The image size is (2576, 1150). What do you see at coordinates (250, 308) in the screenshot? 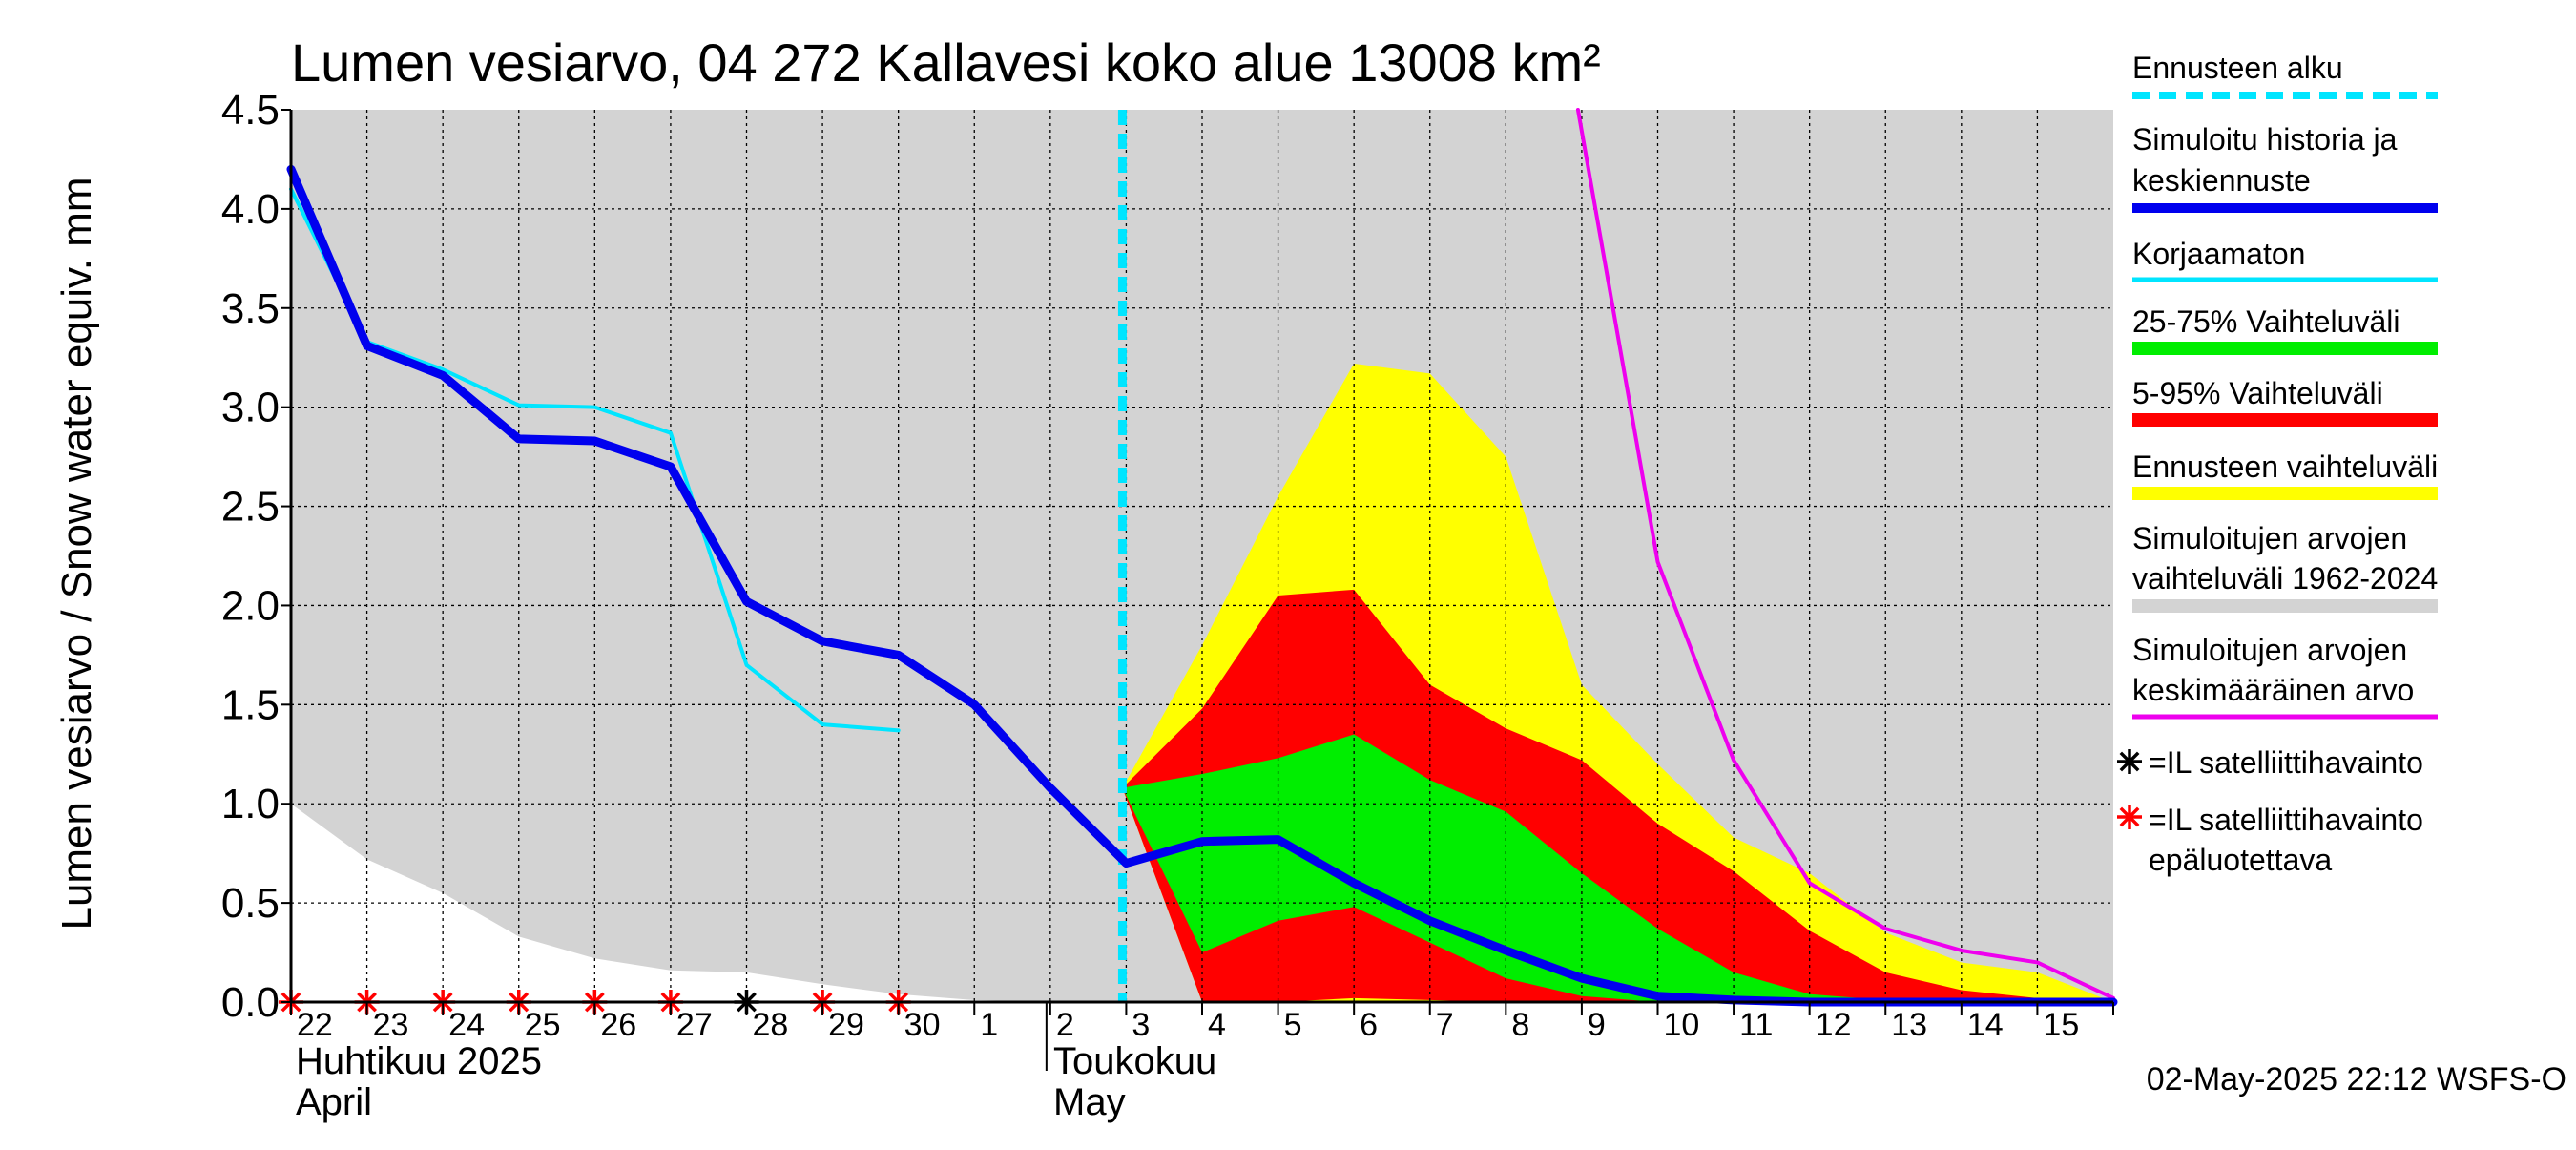
I see `y-tick-label-7: 3.5` at bounding box center [250, 308].